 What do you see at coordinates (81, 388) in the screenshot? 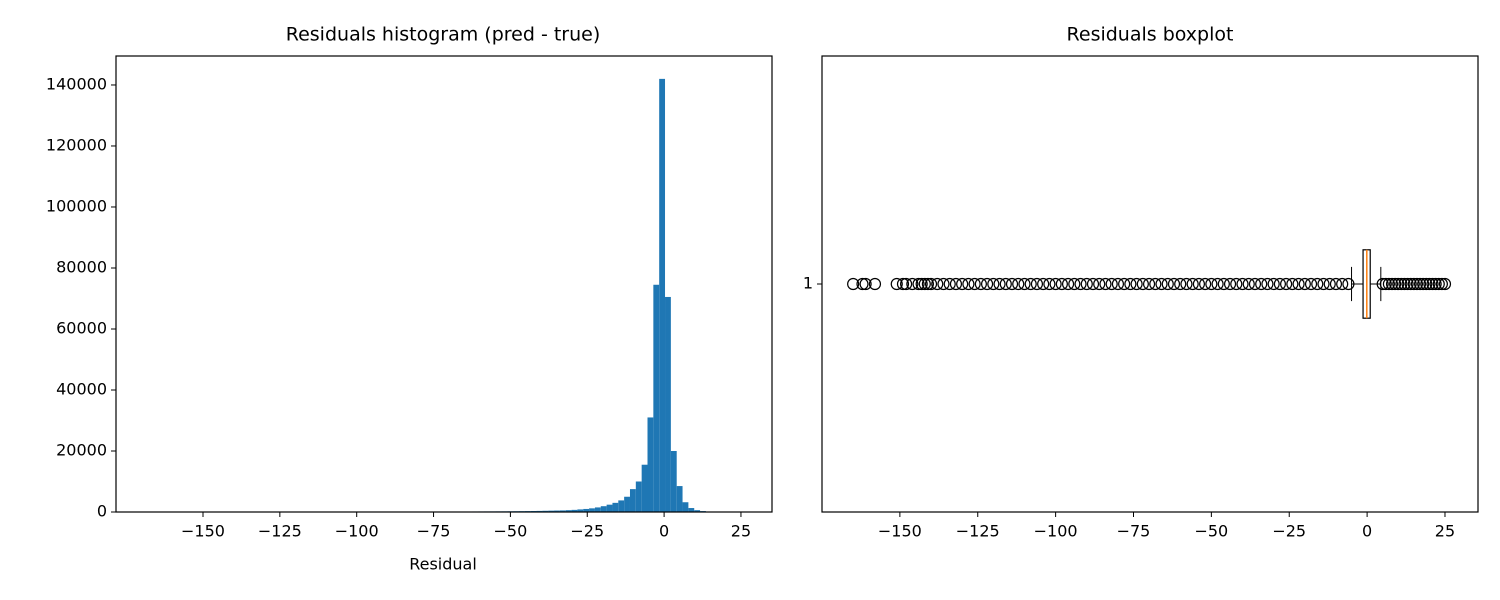
I see `y-tick-label: 40000` at bounding box center [81, 388].